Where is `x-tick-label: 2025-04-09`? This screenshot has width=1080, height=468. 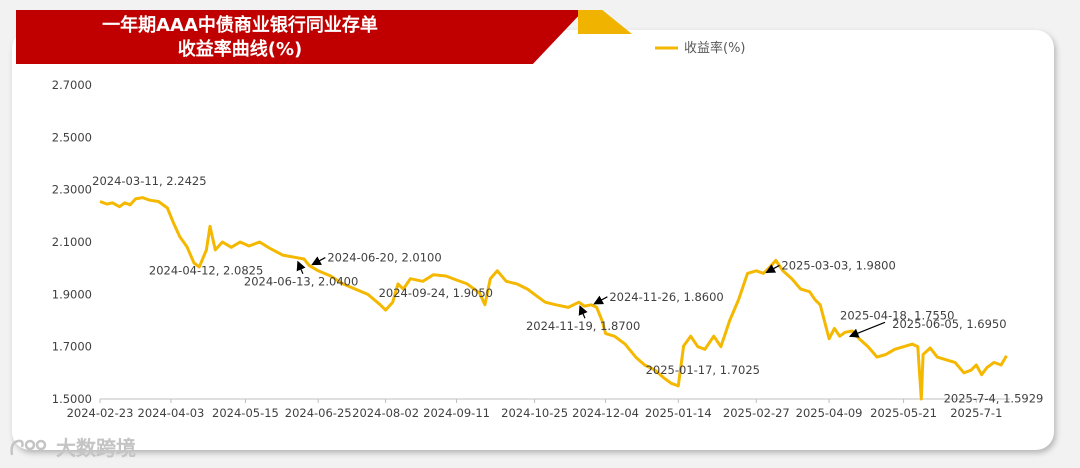
x-tick-label: 2025-04-09 is located at coordinates (829, 413).